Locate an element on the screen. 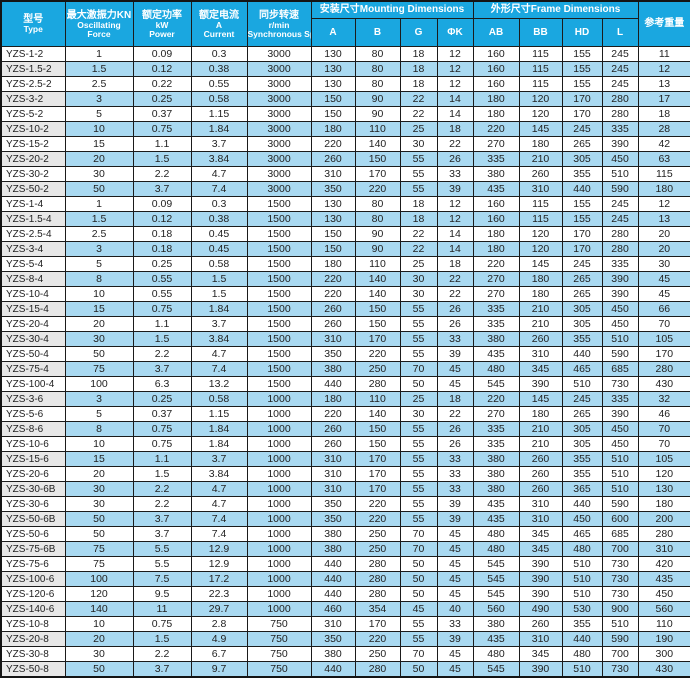 The height and width of the screenshot is (678, 690). value-cell: 3000 is located at coordinates (279, 189).